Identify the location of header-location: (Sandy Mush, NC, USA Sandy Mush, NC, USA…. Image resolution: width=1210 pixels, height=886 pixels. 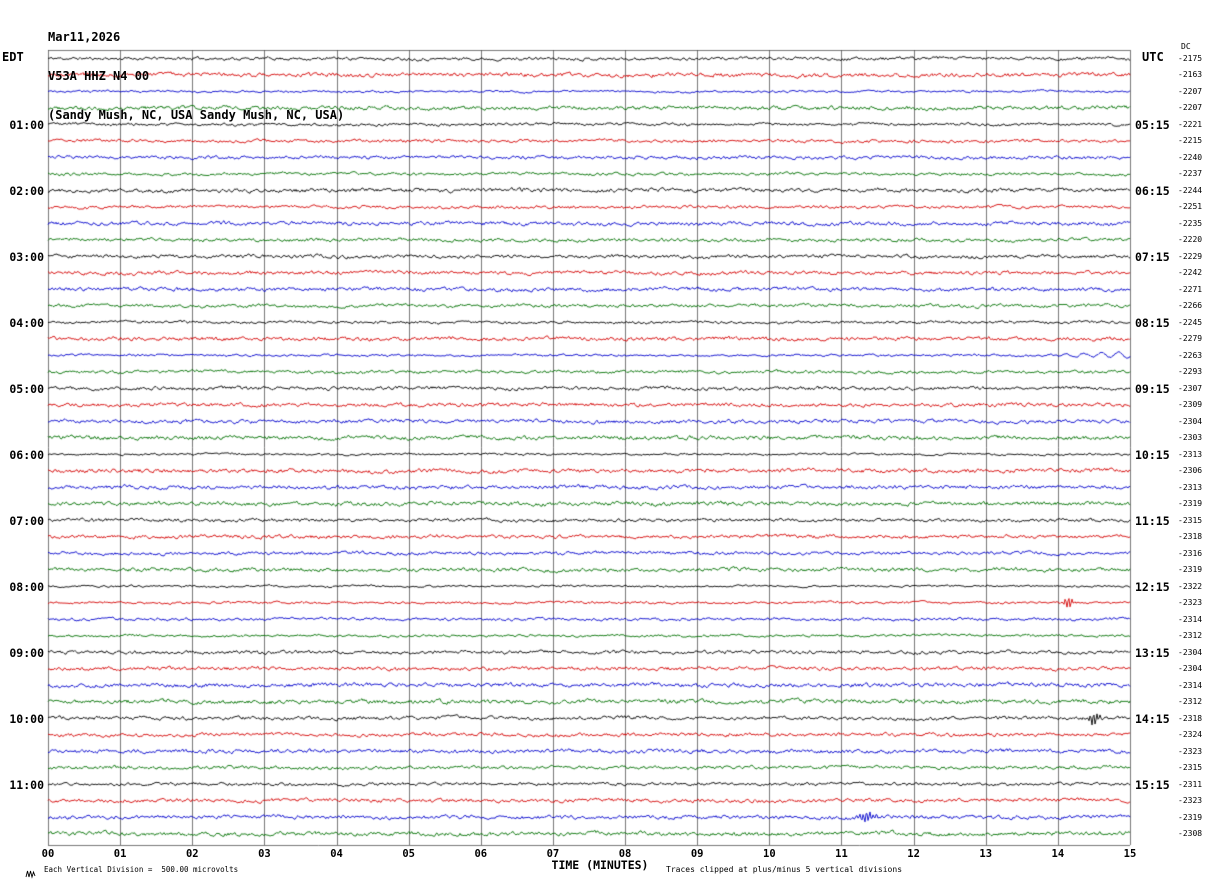
(196, 115).